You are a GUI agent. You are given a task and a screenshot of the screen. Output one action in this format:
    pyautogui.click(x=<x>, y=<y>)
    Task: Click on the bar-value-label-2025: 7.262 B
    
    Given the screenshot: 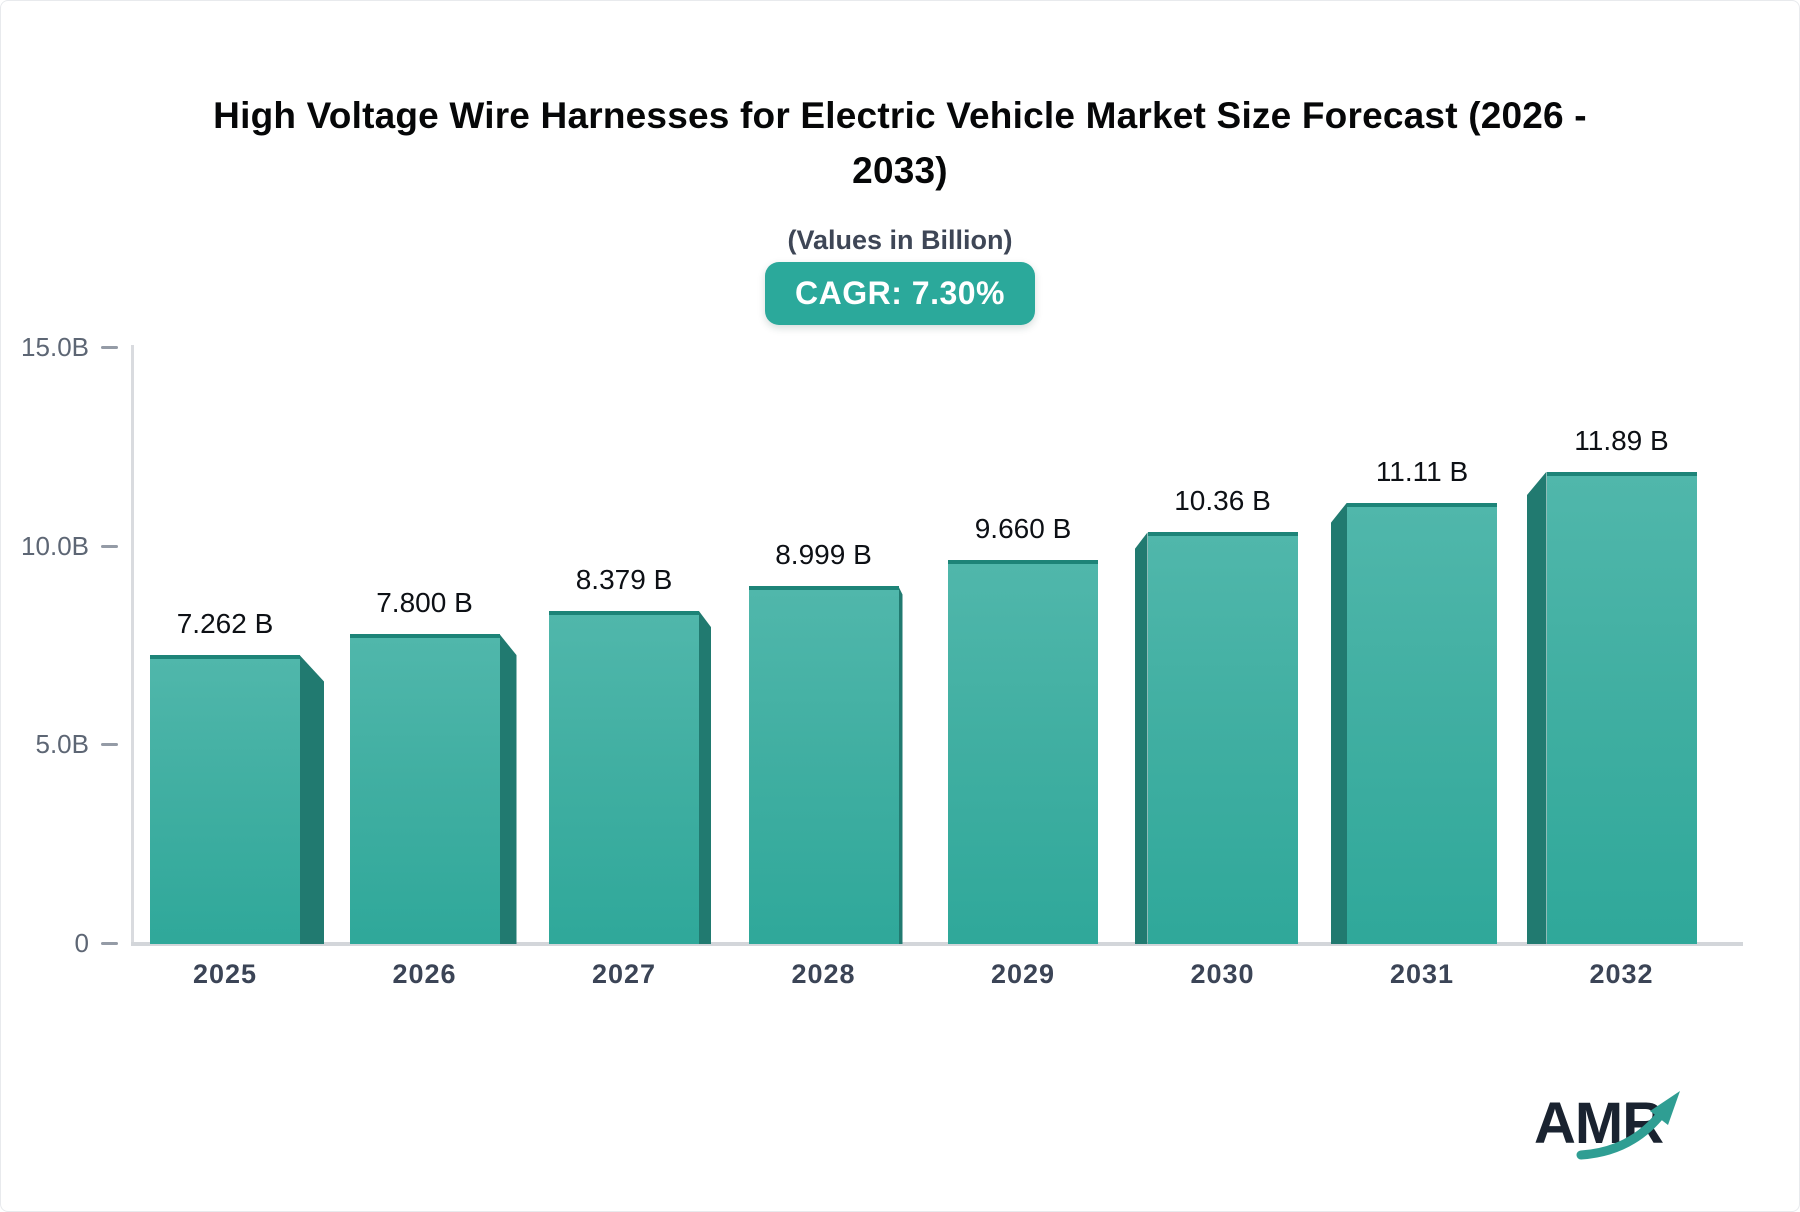 What is the action you would take?
    pyautogui.click(x=225, y=624)
    